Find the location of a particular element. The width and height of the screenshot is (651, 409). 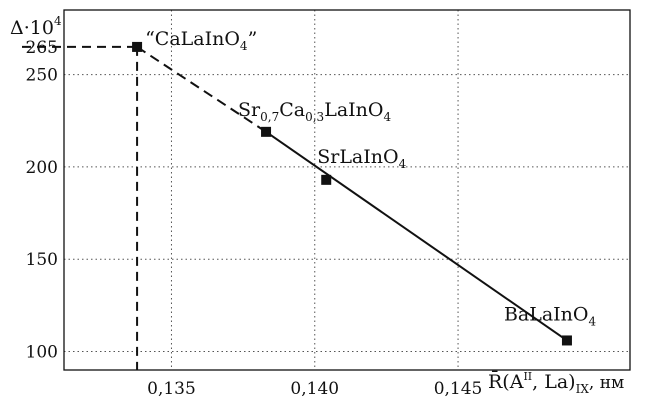

y-tick-label: 265 is located at coordinates (42, 48).